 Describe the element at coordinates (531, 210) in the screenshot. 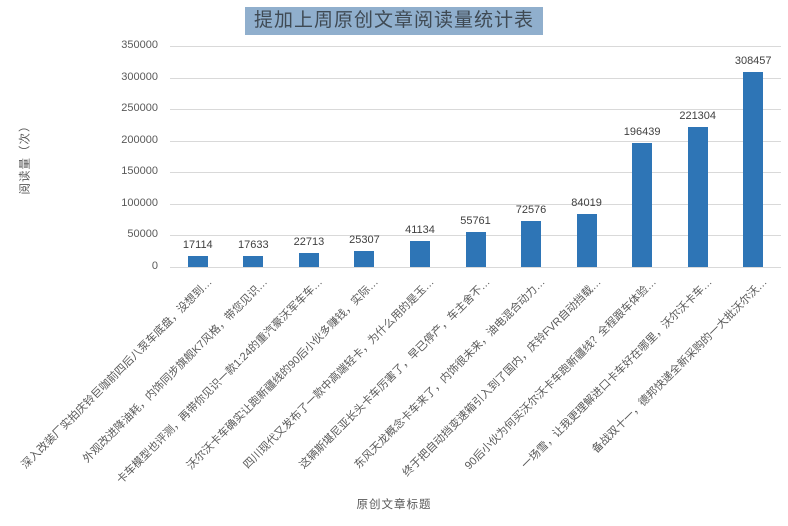

I see `bar-value-label: 72576` at that location.